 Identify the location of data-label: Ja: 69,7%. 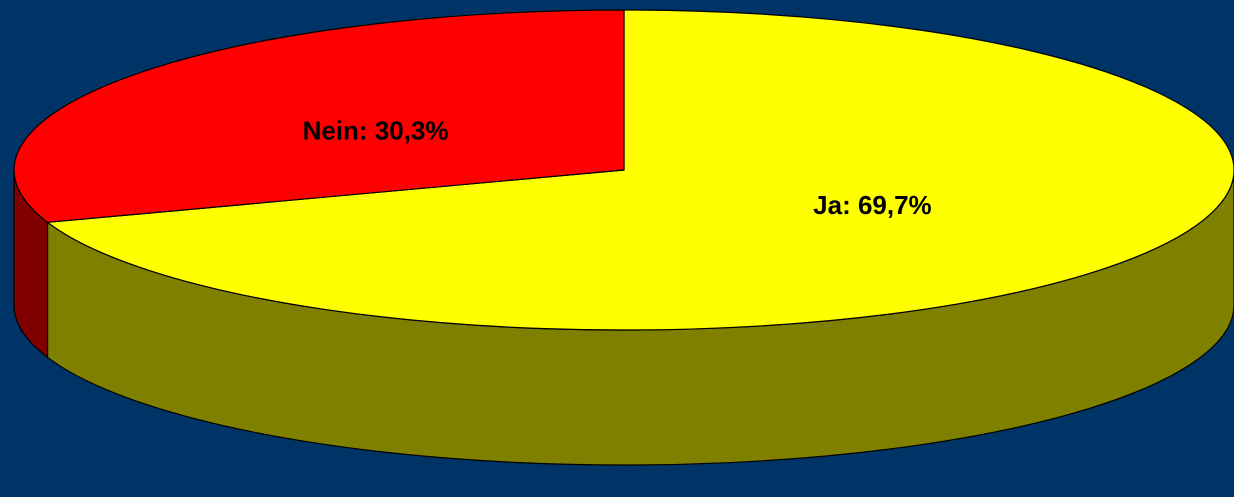
(872, 205).